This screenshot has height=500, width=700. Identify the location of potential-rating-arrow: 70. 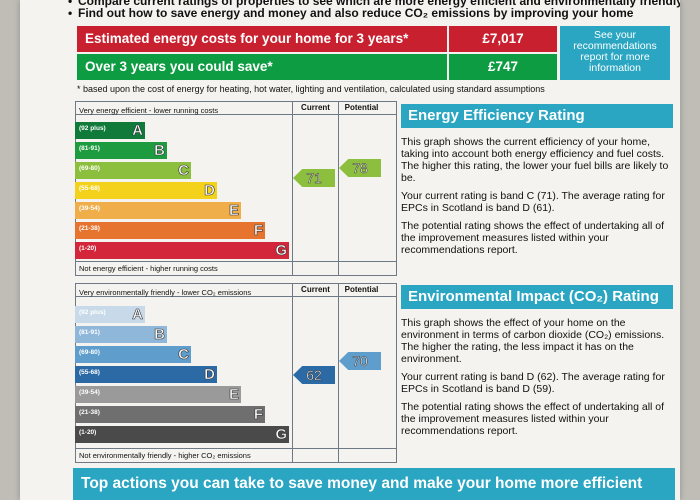
(360, 361).